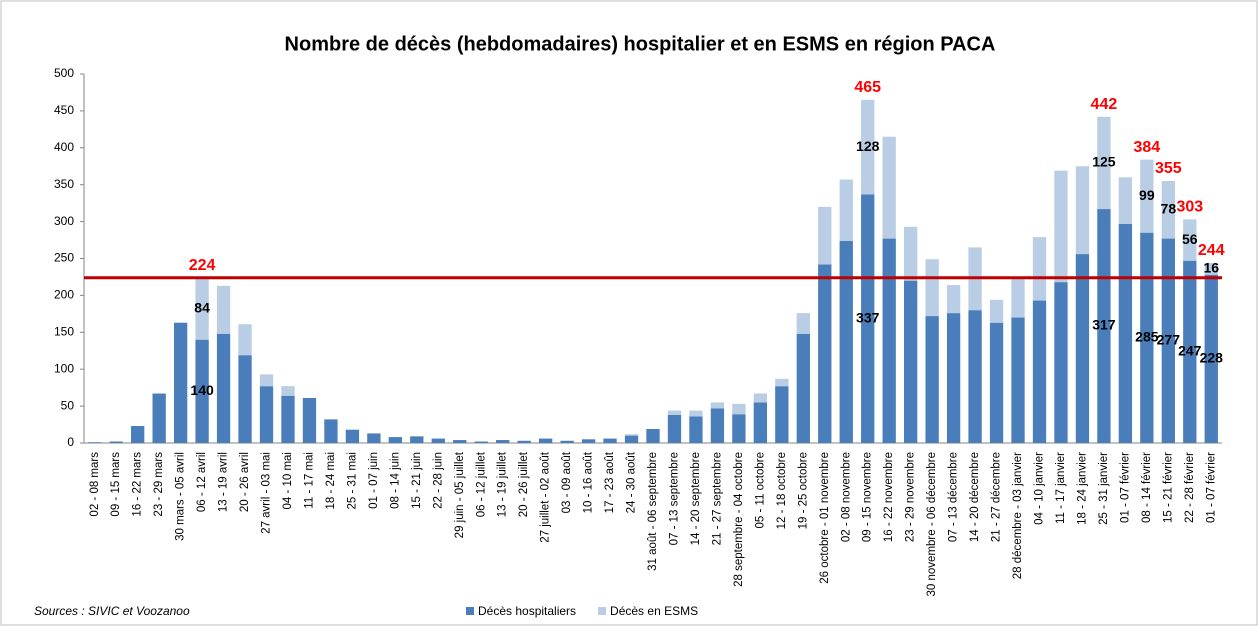 The height and width of the screenshot is (633, 1260). Describe the element at coordinates (911, 497) in the screenshot. I see `x-tick-label: 23 - 29 novembre` at that location.